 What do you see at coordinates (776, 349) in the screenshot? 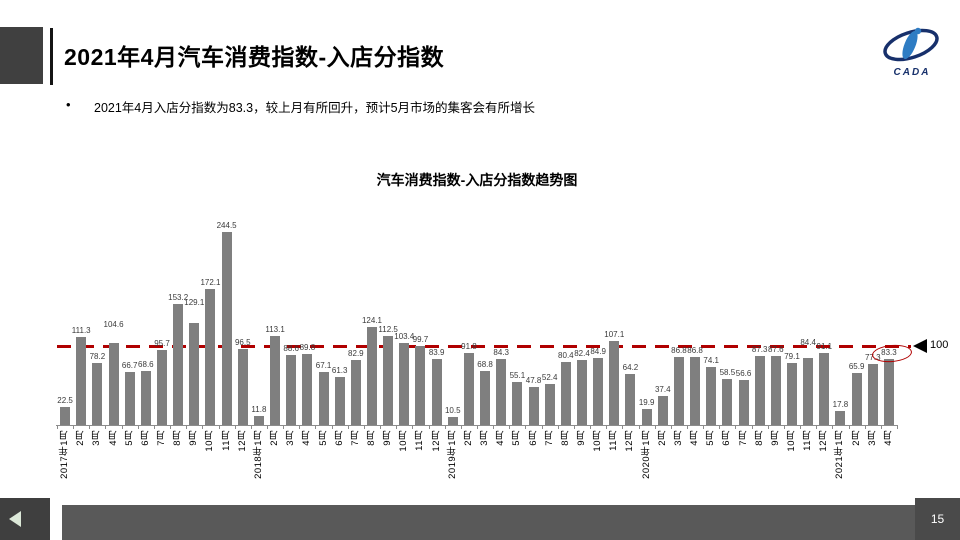
I see `bar-value-label: 87.6` at bounding box center [776, 349].